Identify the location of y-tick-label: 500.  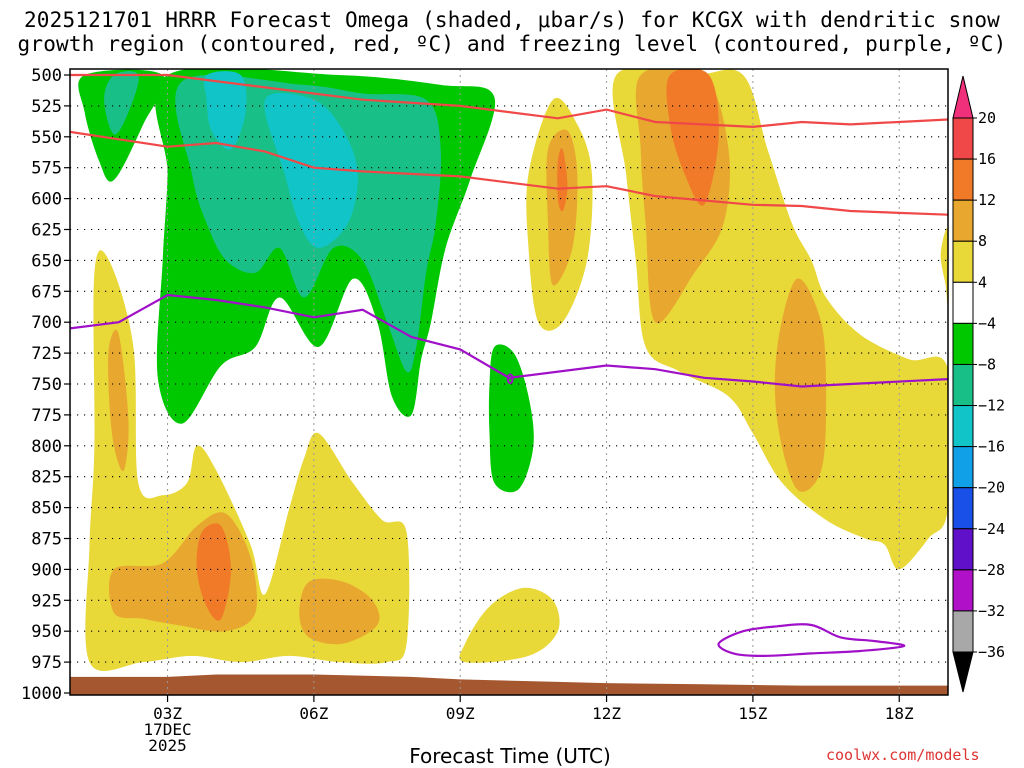
(46, 76).